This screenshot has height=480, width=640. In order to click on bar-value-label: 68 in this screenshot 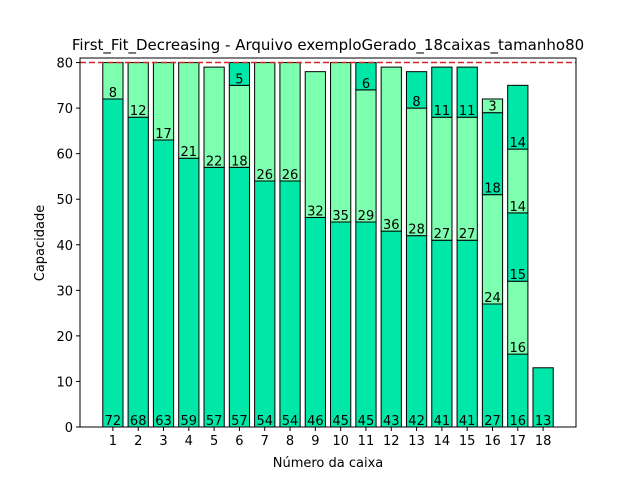, I will do `click(138, 421)`.